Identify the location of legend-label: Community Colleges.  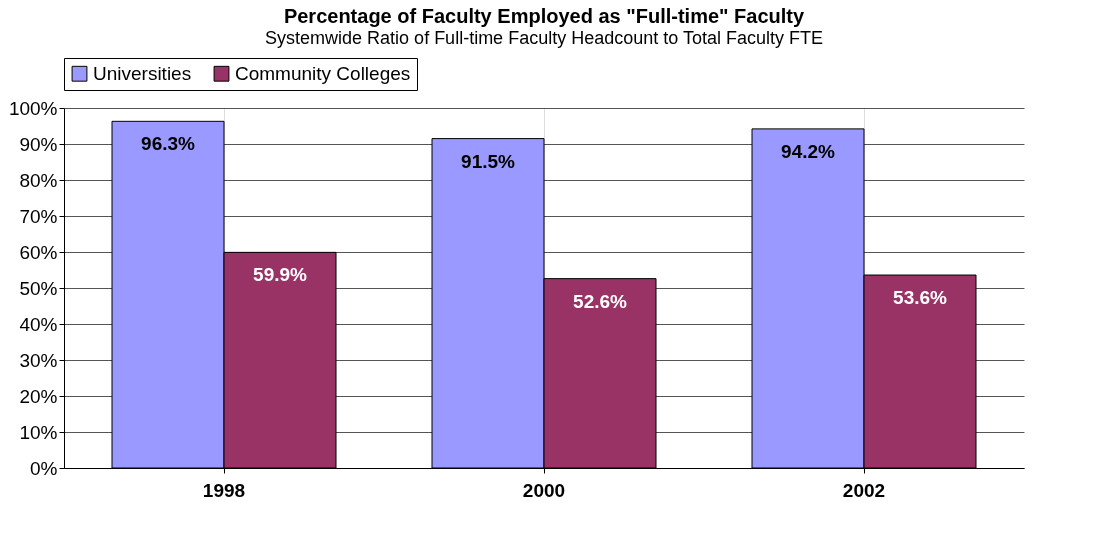
(323, 73).